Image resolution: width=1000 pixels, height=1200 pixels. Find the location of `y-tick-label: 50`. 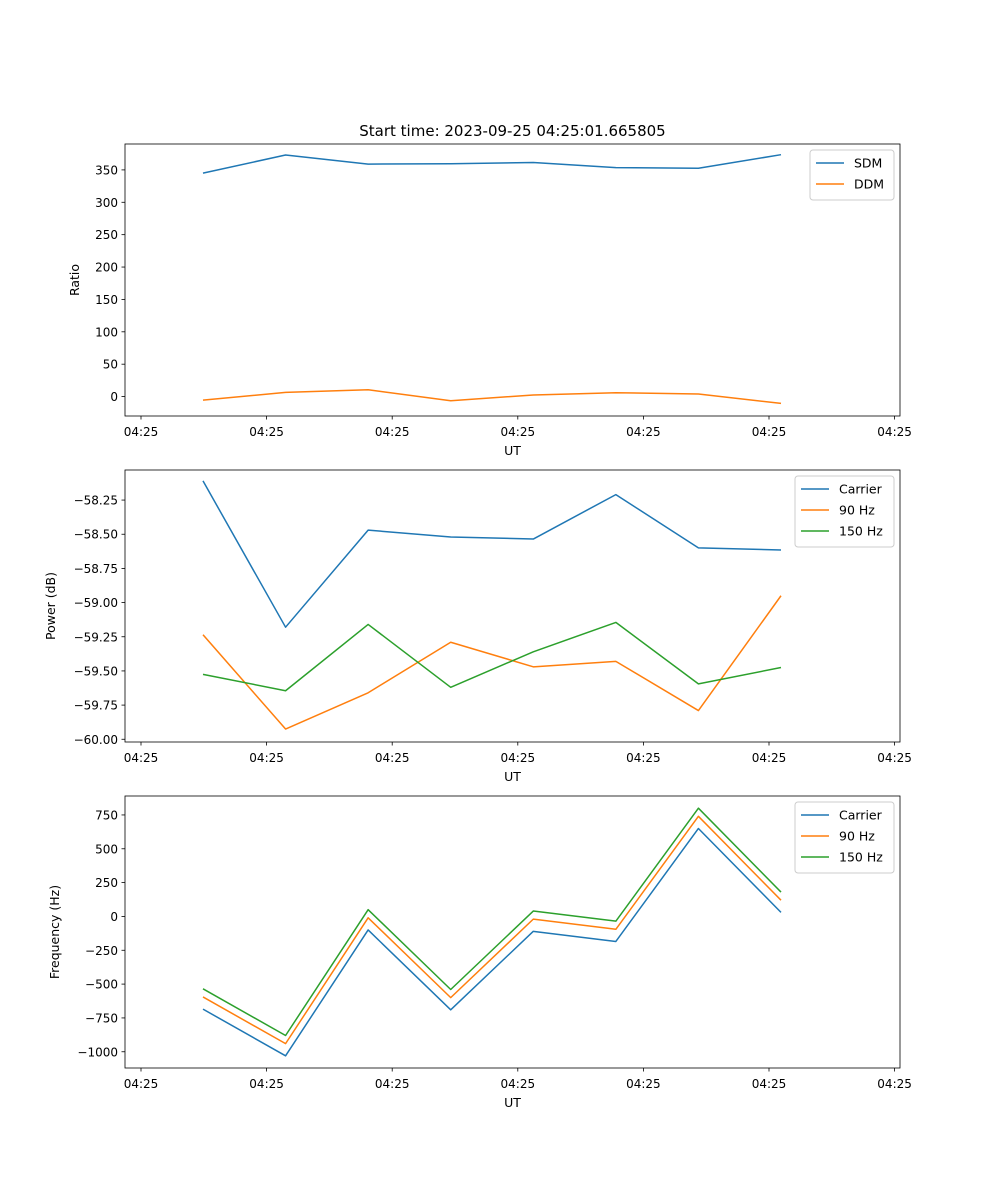

y-tick-label: 50 is located at coordinates (110, 365).